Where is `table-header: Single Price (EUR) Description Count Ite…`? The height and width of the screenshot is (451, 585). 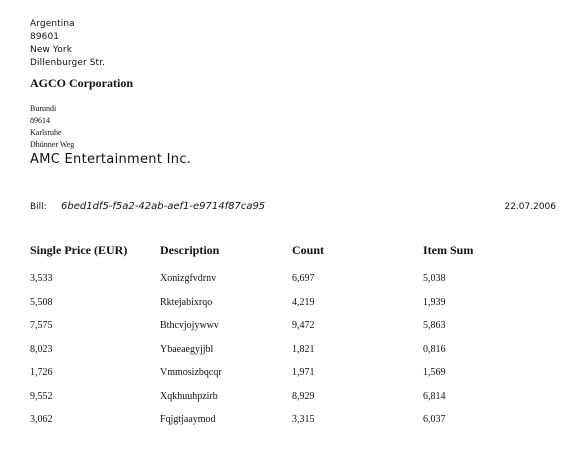 table-header: Single Price (EUR) Description Count Ite… is located at coordinates (290, 251).